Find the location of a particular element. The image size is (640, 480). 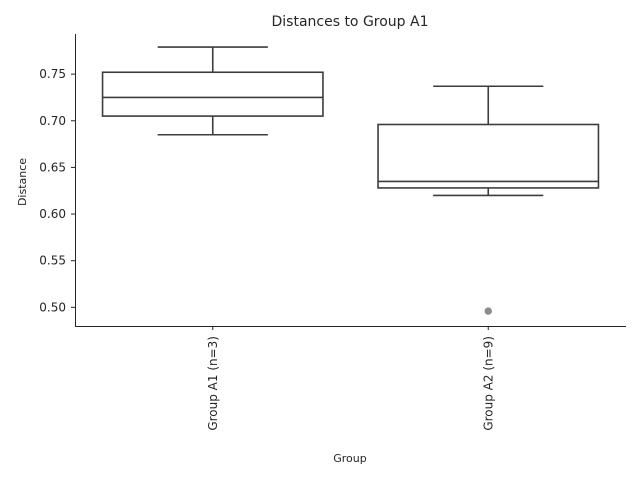

y-tick-label: 0.65 is located at coordinates (52, 167).